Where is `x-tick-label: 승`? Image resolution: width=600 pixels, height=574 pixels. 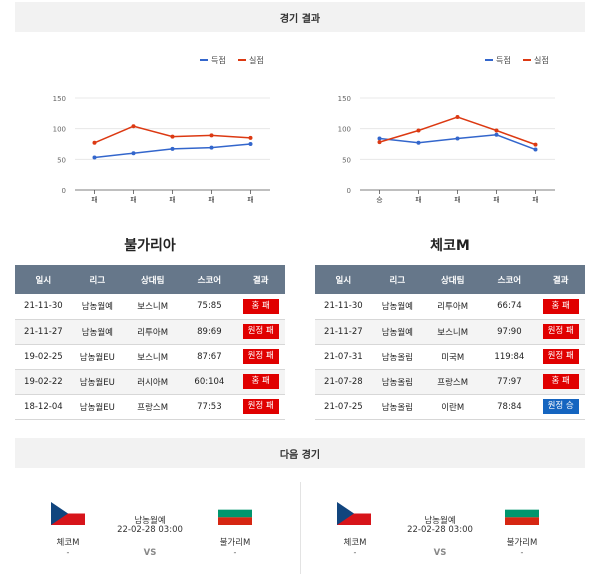
x-tick-label: 승 is located at coordinates (379, 200).